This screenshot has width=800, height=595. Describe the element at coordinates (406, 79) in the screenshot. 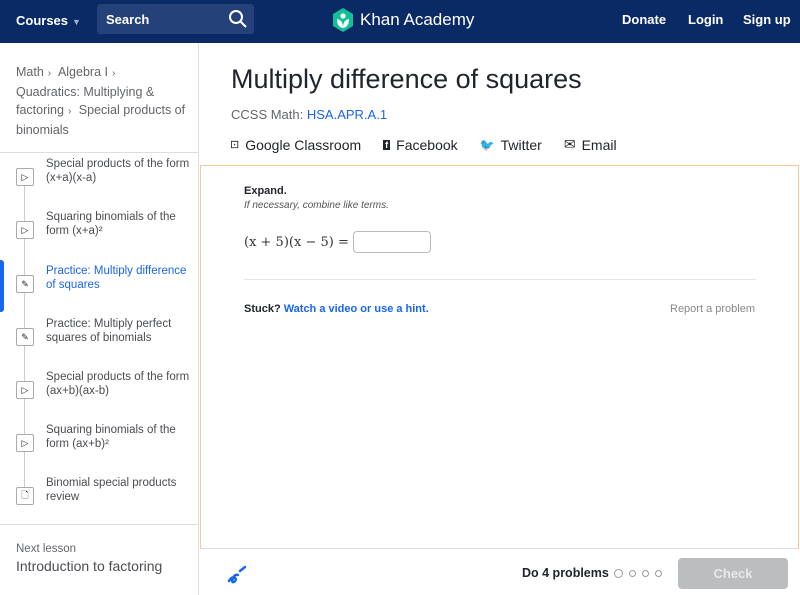

I see `page-title: Multiply difference of squares` at that location.